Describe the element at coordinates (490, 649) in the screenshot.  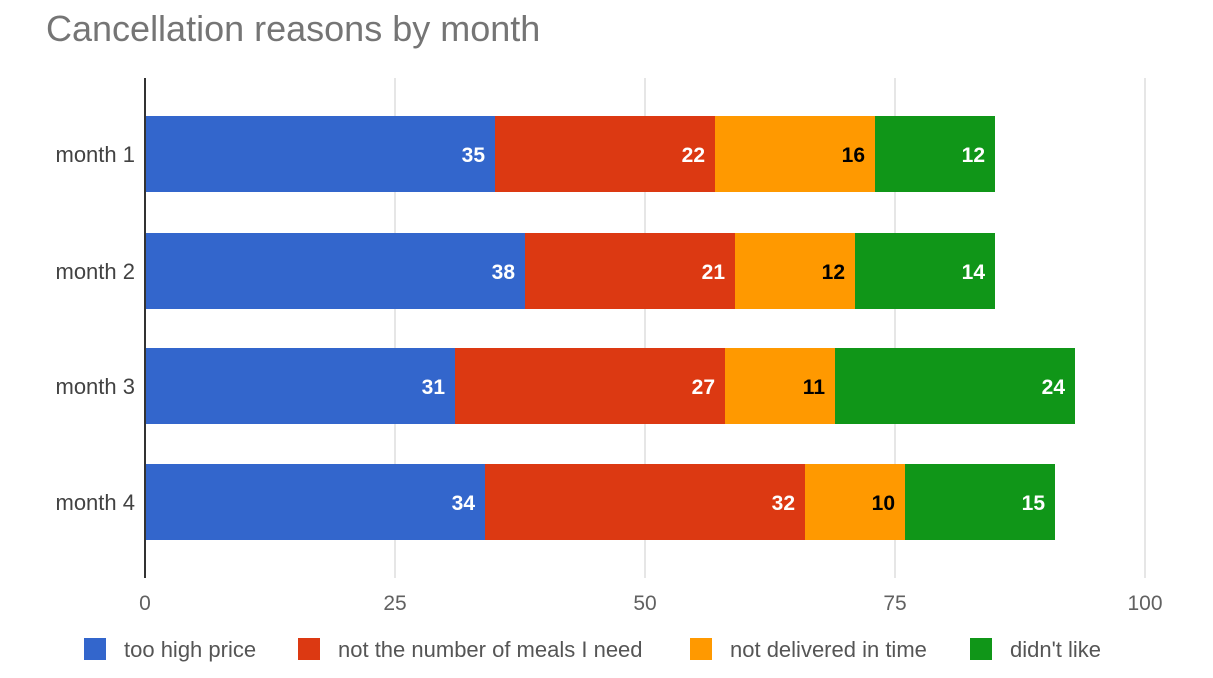
I see `legend-label-2: not the number of meals I need` at that location.